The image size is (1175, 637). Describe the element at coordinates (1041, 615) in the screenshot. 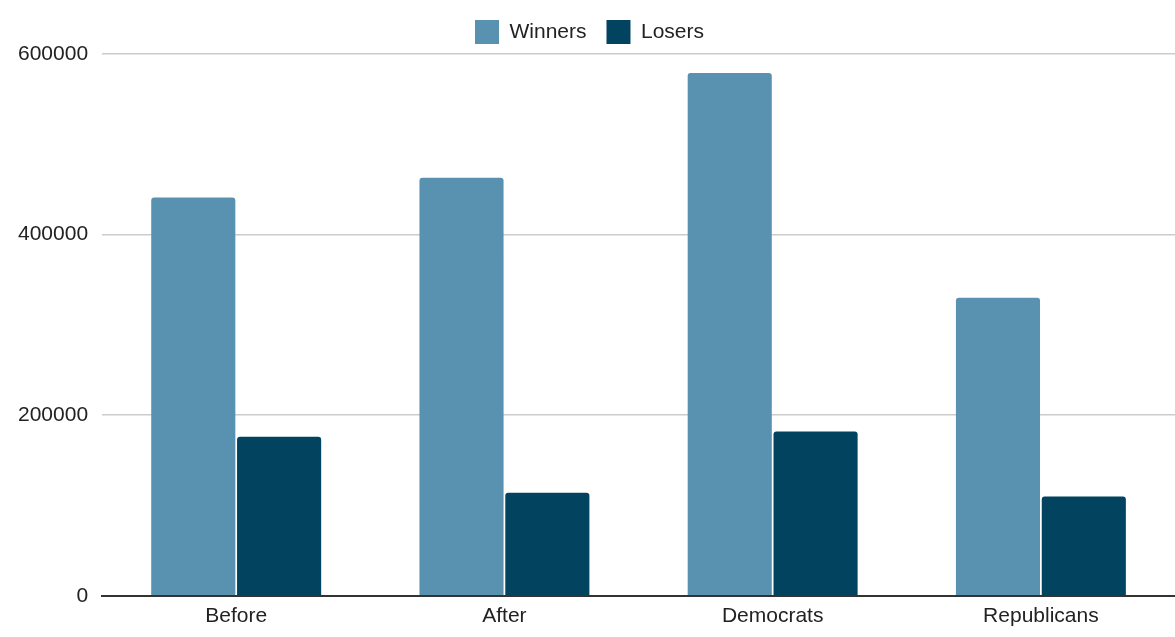

I see `x-tick-label: Republicans` at that location.